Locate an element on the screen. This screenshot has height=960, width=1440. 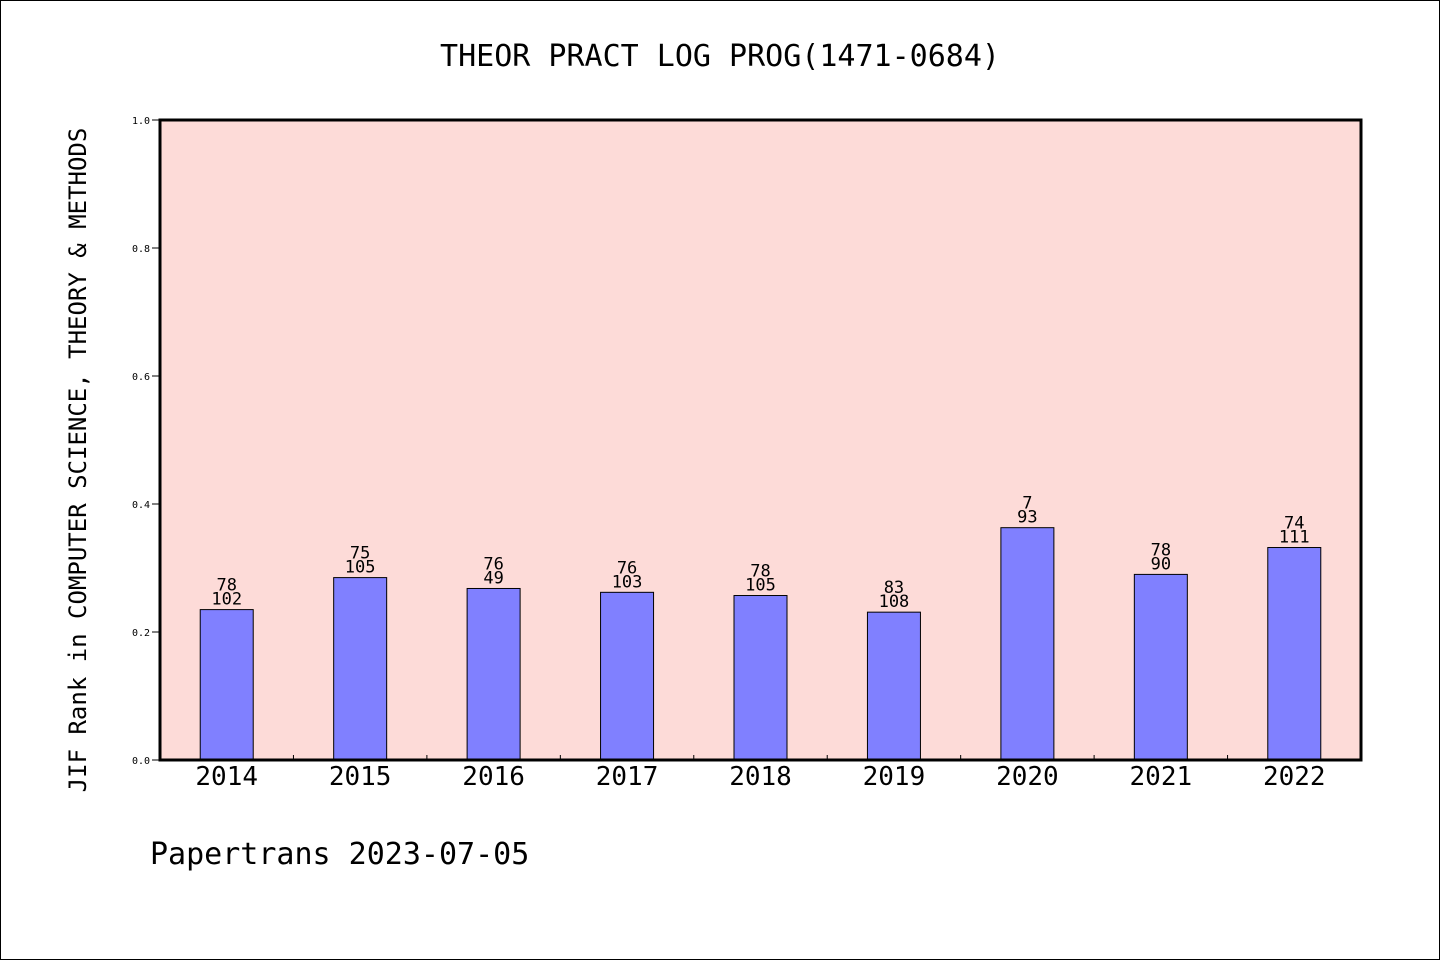
bar-2016 is located at coordinates (493, 674).